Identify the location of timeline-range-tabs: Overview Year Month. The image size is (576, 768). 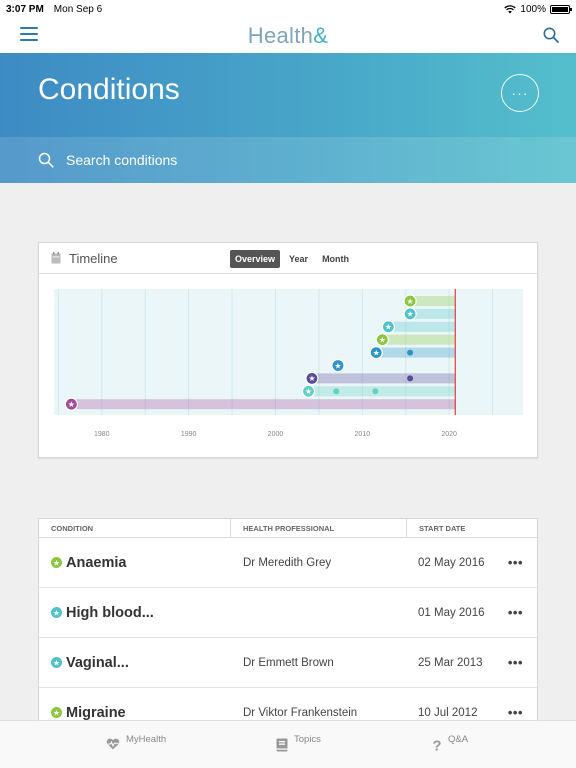
(292, 259).